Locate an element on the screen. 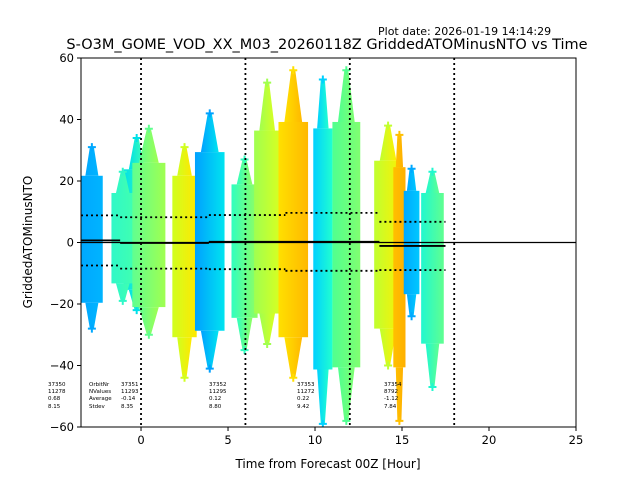 The height and width of the screenshot is (480, 640). stat-value: 37354 is located at coordinates (393, 385).